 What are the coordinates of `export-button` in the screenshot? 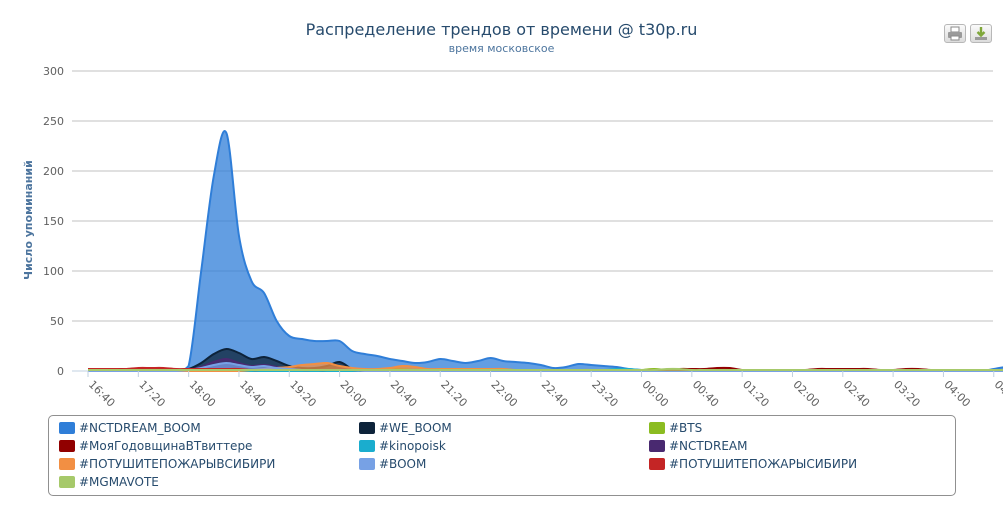 It's located at (981, 33).